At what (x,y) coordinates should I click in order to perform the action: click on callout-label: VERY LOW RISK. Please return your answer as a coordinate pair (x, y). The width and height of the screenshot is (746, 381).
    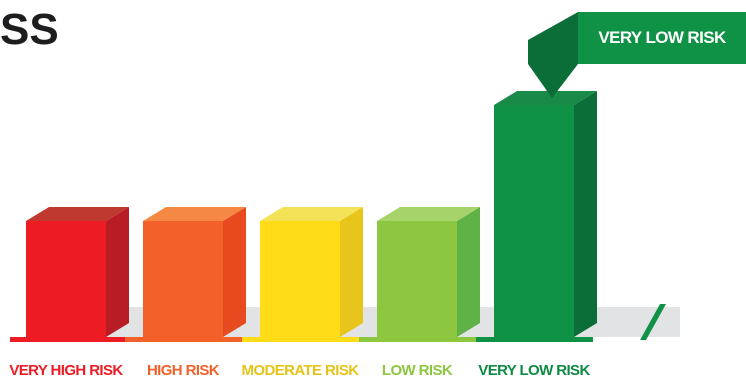
    Looking at the image, I should click on (662, 37).